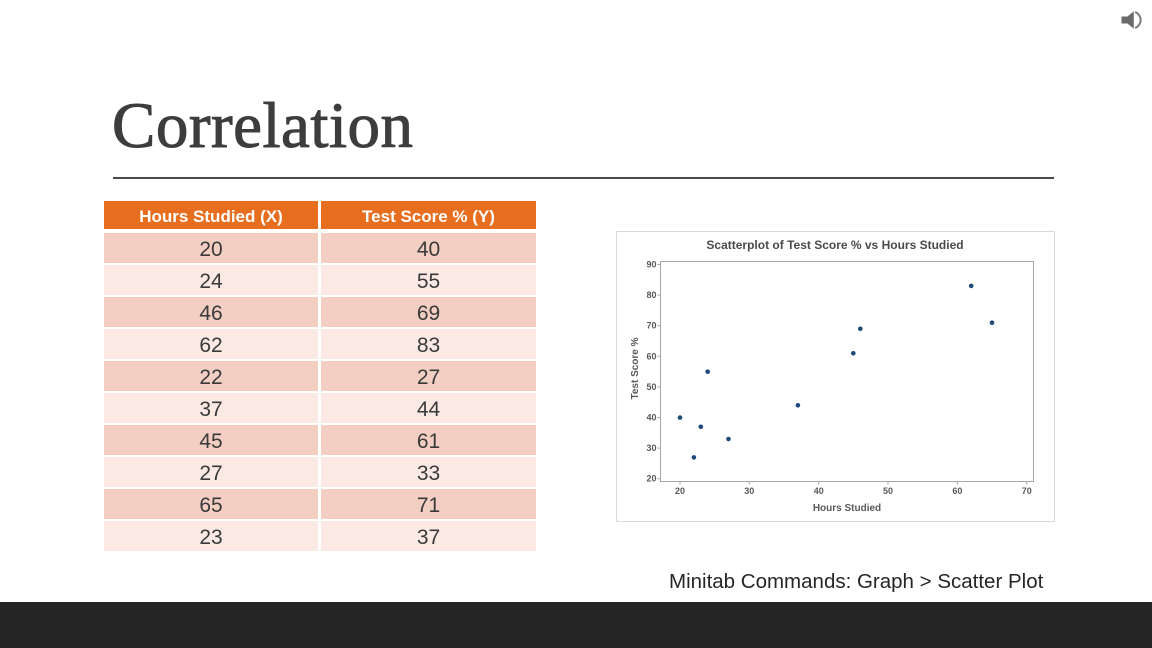 Image resolution: width=1152 pixels, height=648 pixels. What do you see at coordinates (847, 508) in the screenshot?
I see `svg-text: Hours Studied` at bounding box center [847, 508].